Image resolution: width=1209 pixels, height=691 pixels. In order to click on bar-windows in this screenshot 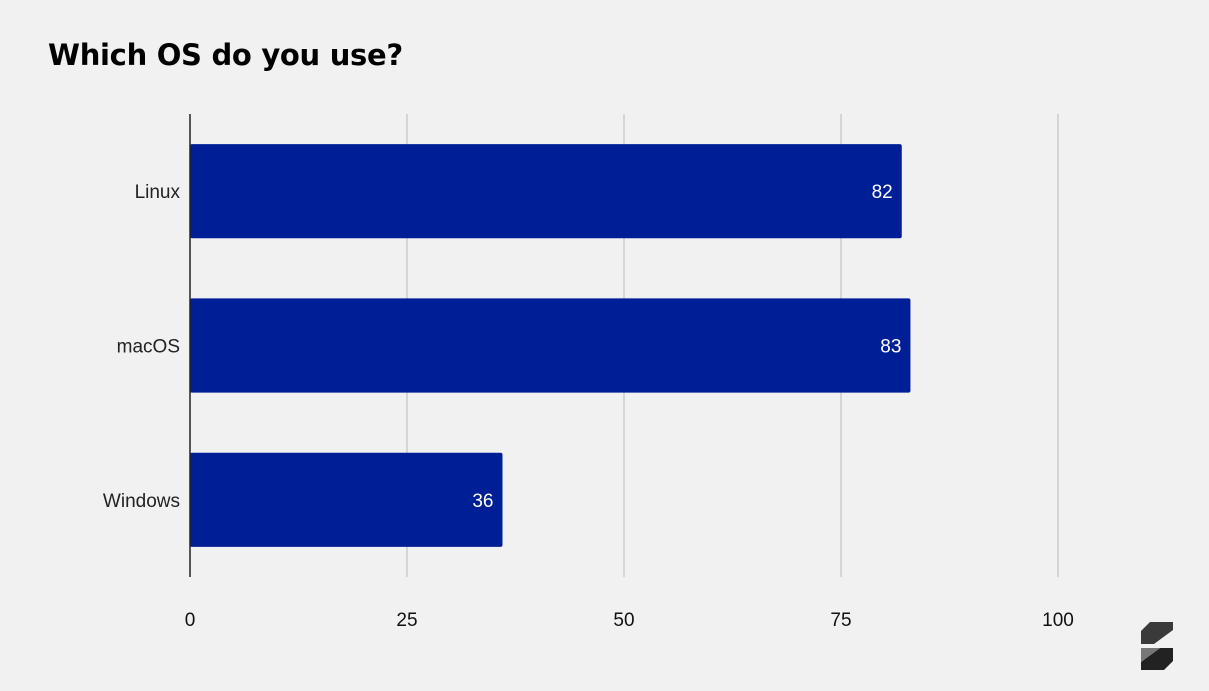, I will do `click(346, 499)`.